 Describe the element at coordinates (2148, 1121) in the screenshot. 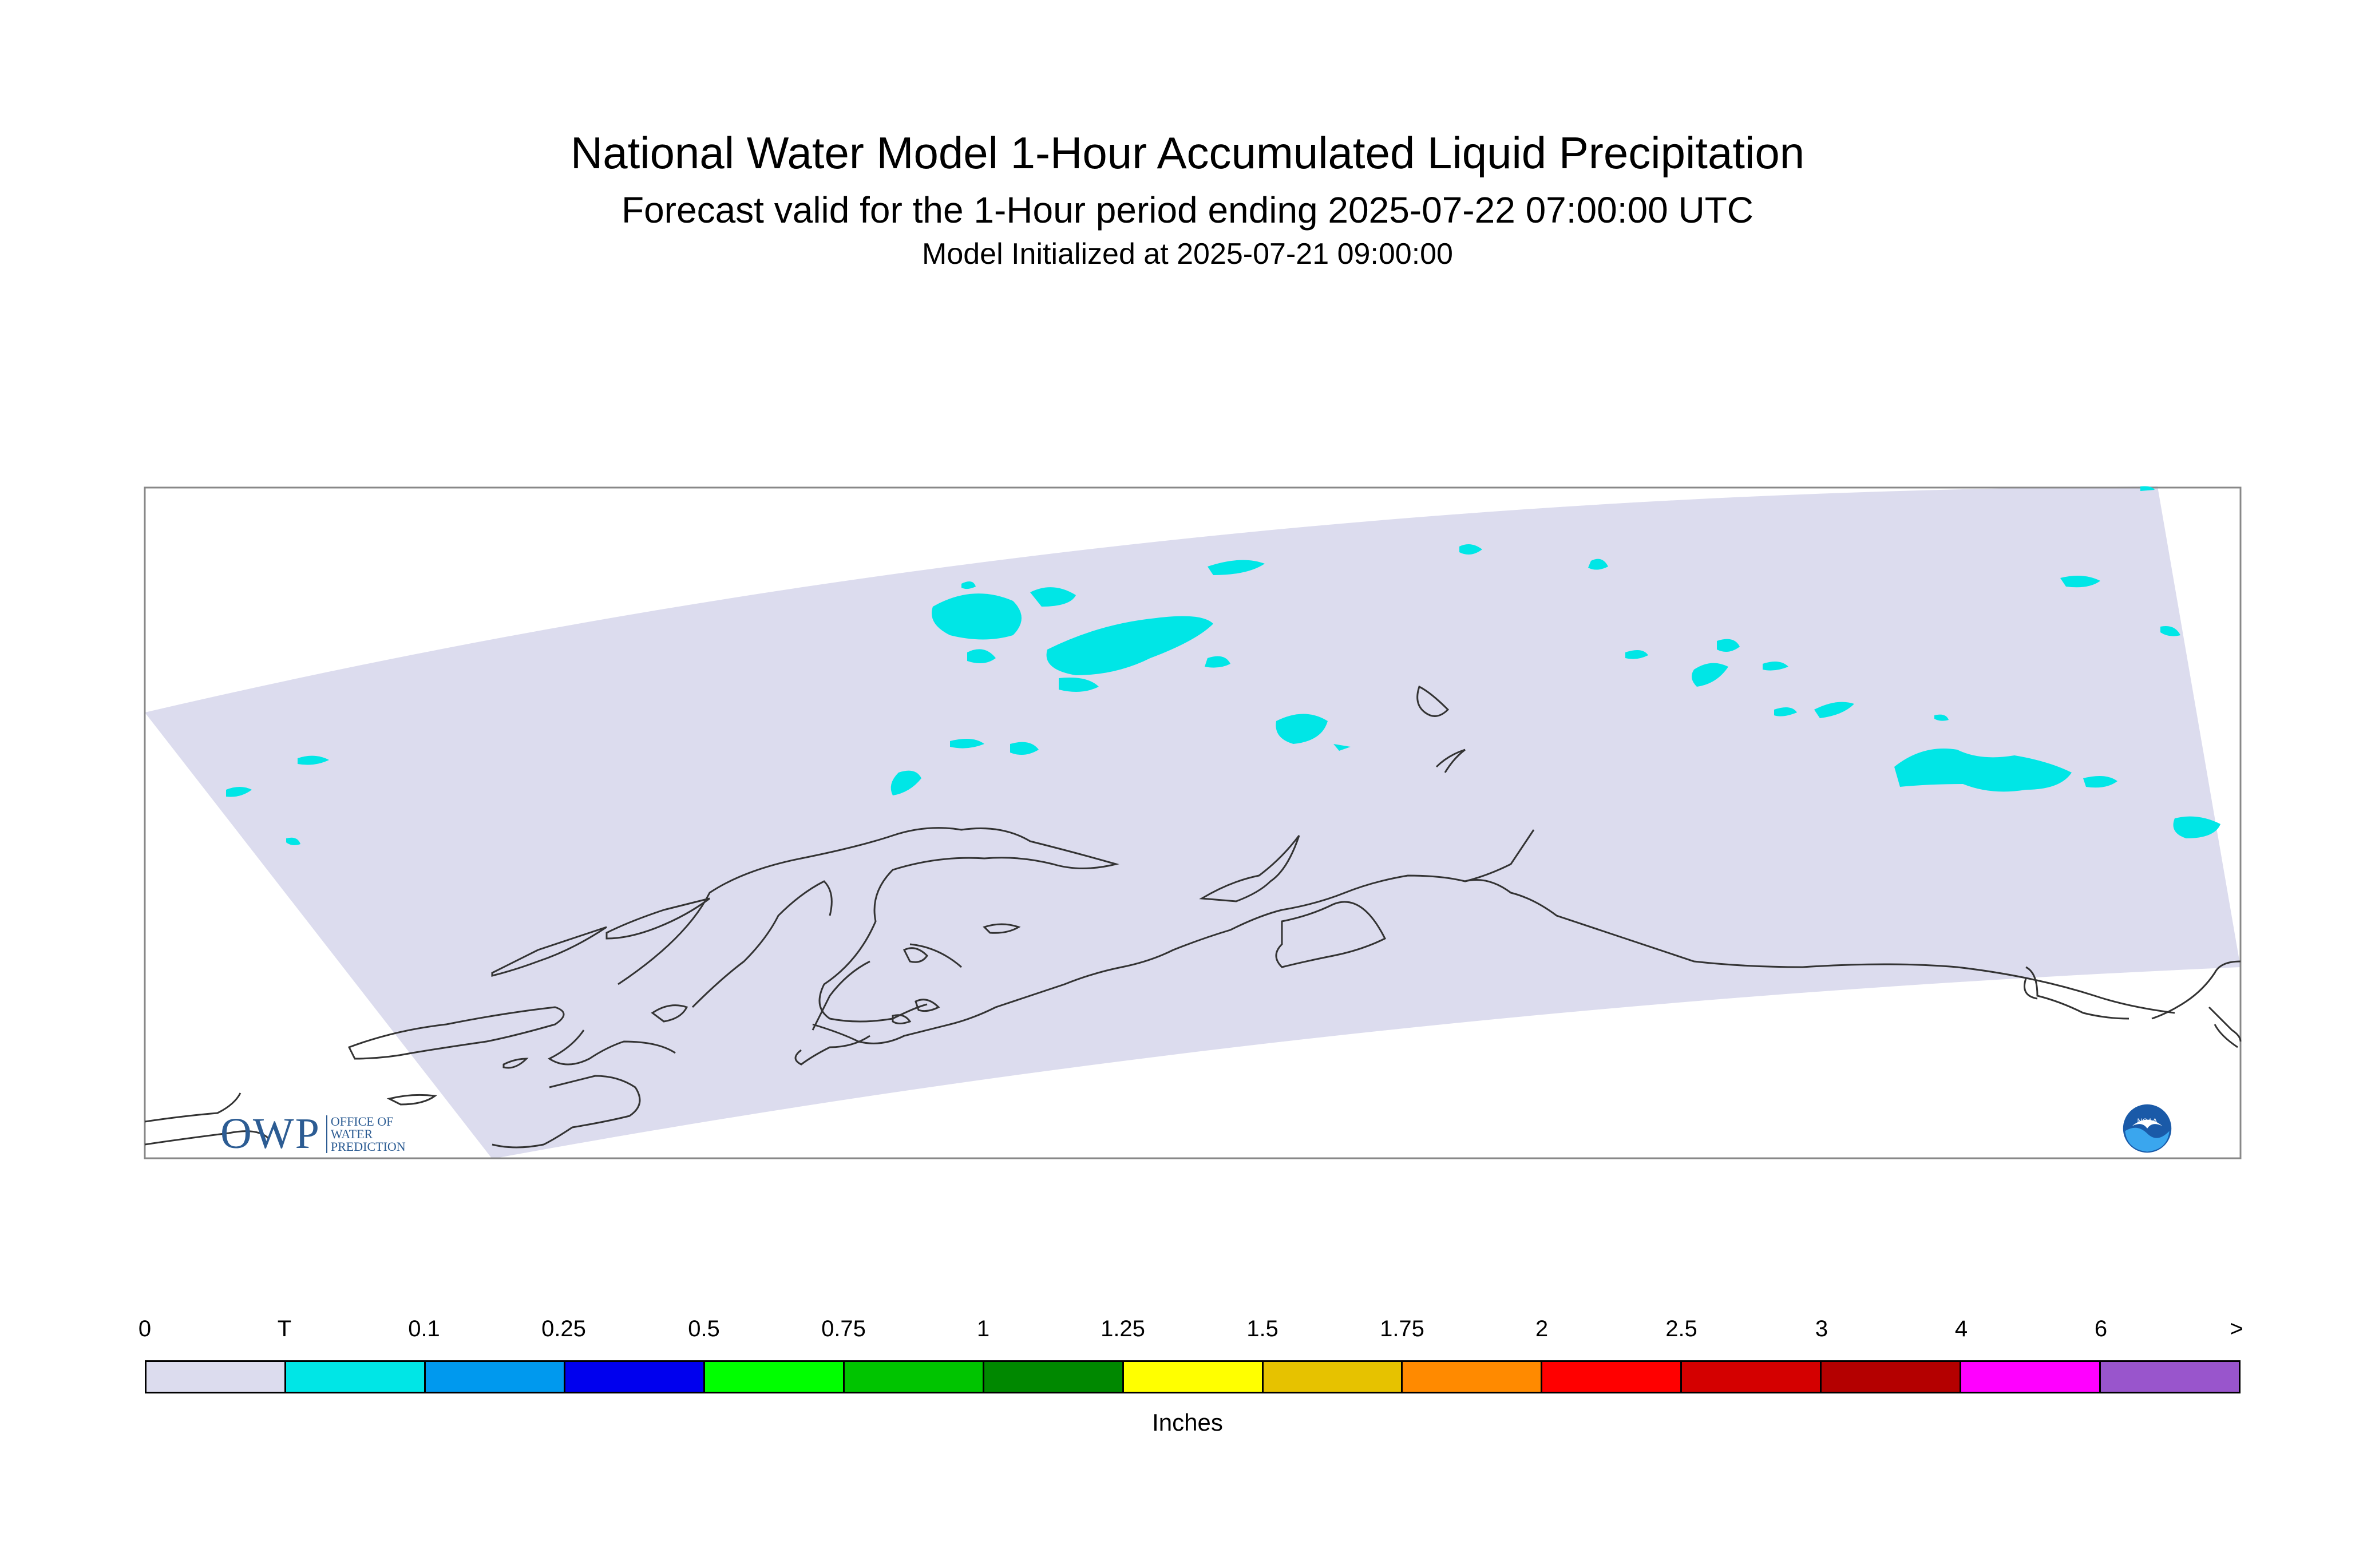

I see `noaa-logo-text: NOAA` at that location.